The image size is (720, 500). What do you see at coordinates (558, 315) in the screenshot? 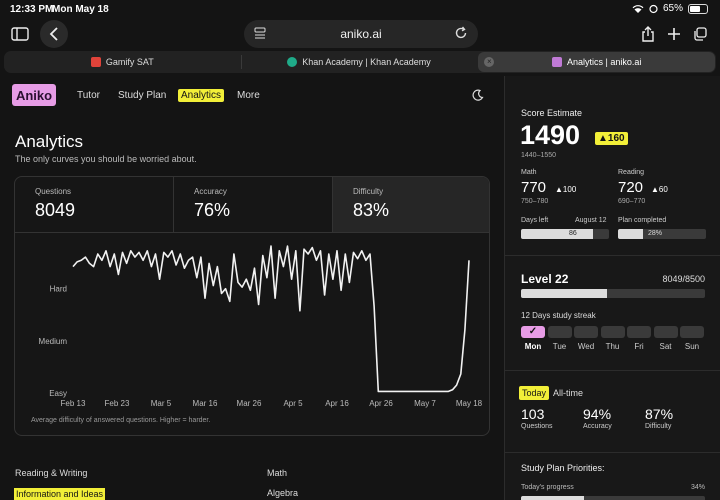
I see `streak-label: 12 Days study streak` at bounding box center [558, 315].